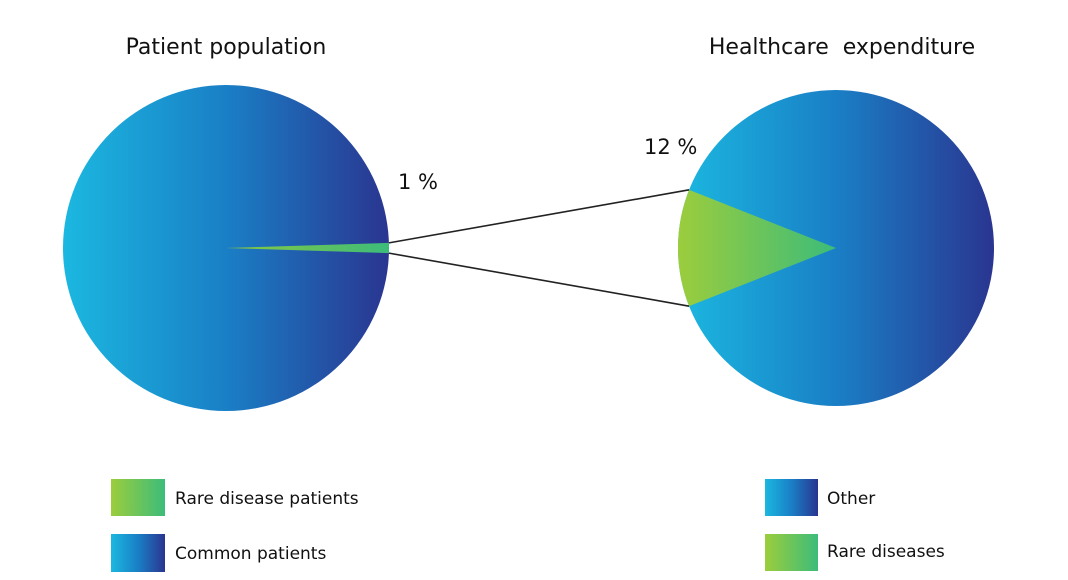 The height and width of the screenshot is (580, 1068). I want to click on rare-disease-patients-slice, so click(307, 248).